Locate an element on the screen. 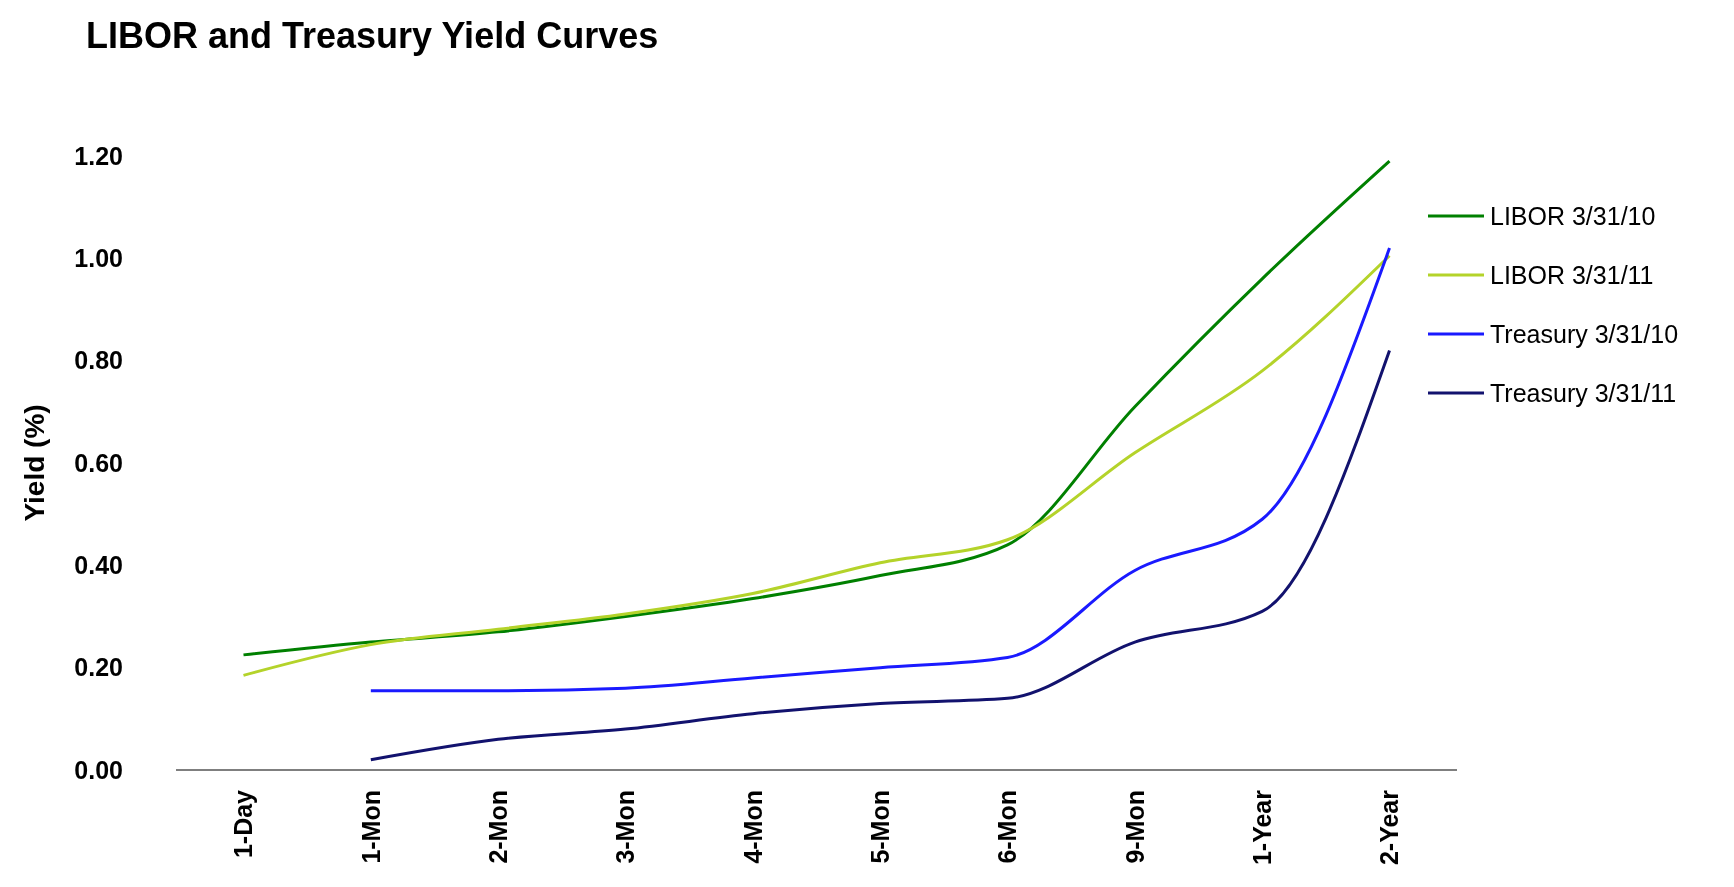 Image resolution: width=1734 pixels, height=887 pixels. x-tick-label: 2-Mon is located at coordinates (497, 827).